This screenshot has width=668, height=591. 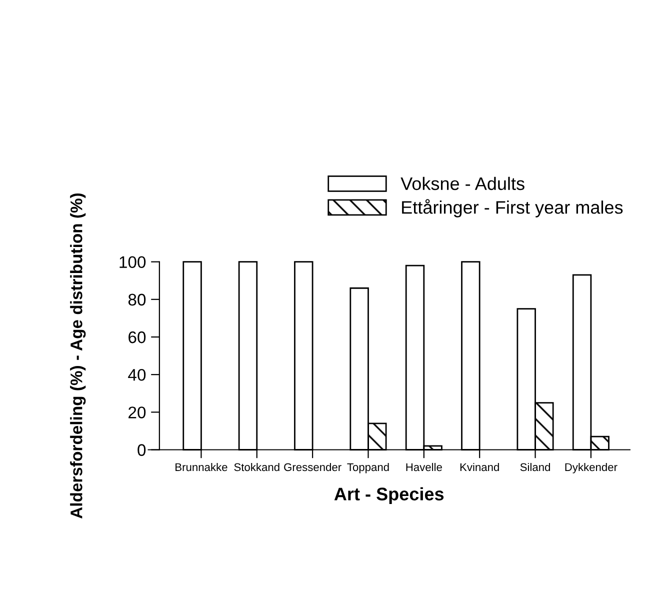 What do you see at coordinates (479, 467) in the screenshot?
I see `x-tick-label: Kvinand` at bounding box center [479, 467].